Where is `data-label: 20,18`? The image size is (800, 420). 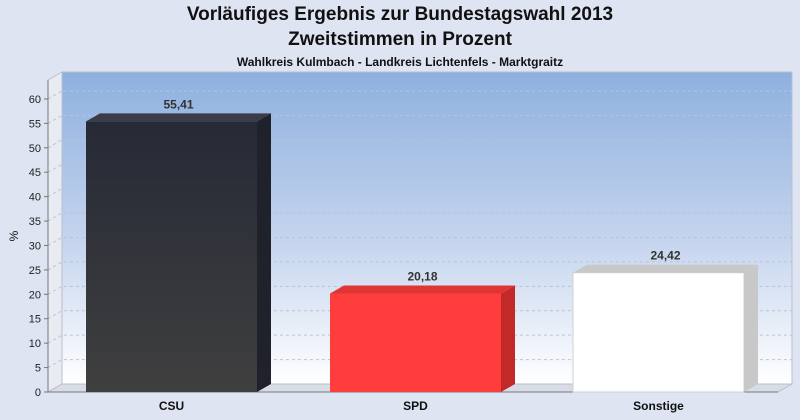 data-label: 20,18 is located at coordinates (422, 276).